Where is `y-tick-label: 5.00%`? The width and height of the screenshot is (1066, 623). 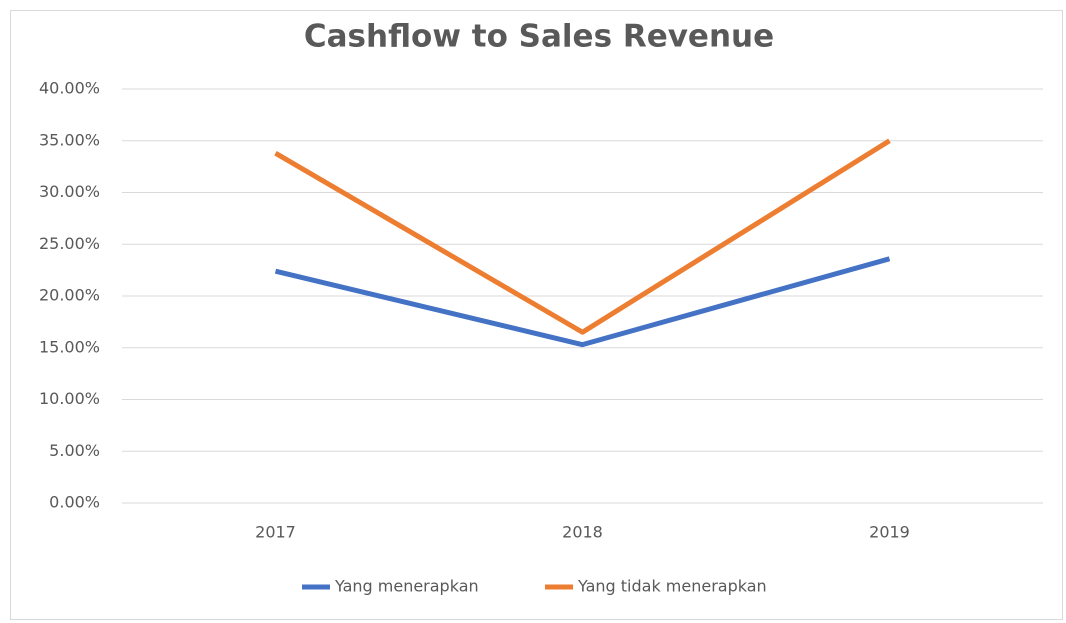
y-tick-label: 5.00% is located at coordinates (74, 450).